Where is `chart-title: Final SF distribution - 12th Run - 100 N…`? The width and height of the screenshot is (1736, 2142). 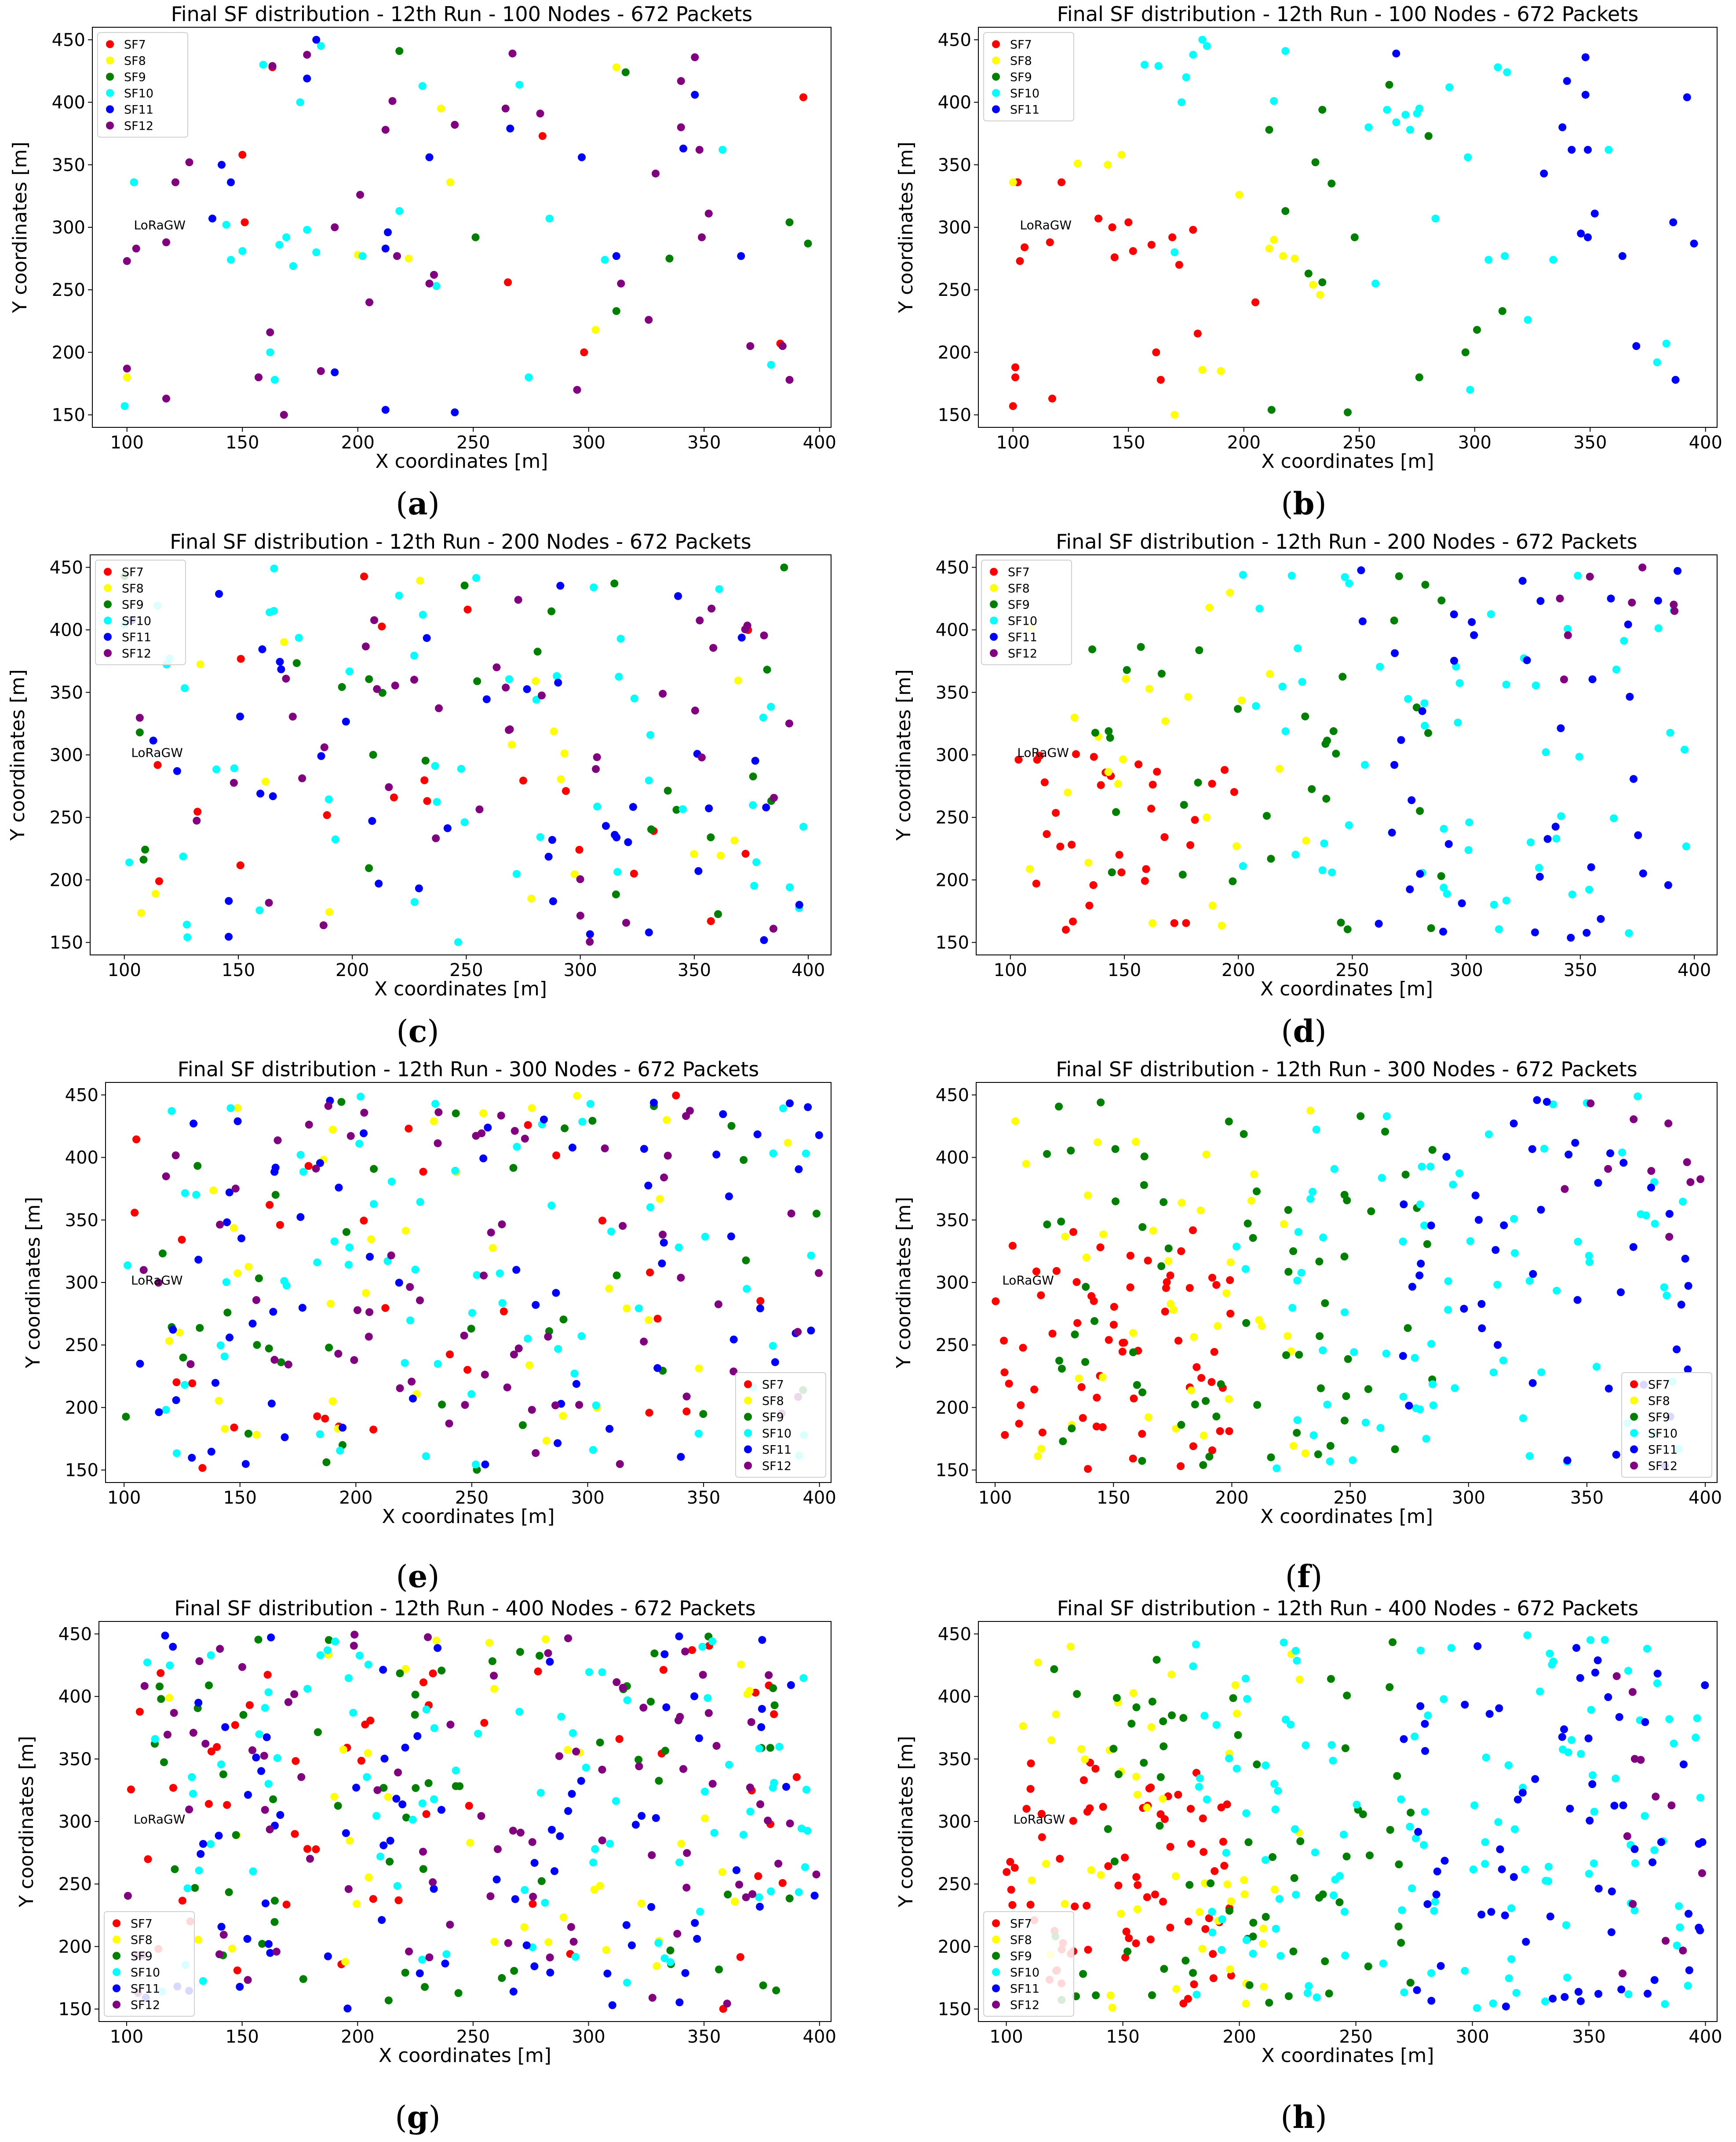 chart-title: Final SF distribution - 12th Run - 100 N… is located at coordinates (462, 14).